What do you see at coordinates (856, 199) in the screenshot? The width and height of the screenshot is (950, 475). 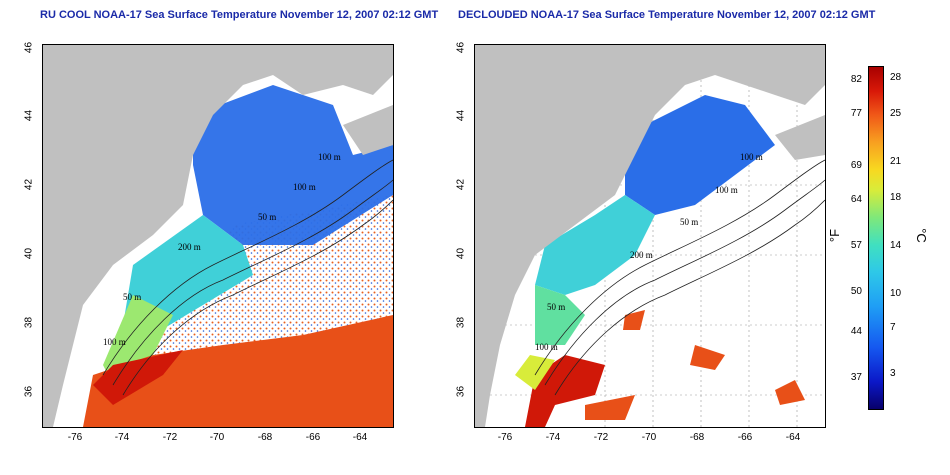 I see `colorbar-f-tick: 64` at bounding box center [856, 199].